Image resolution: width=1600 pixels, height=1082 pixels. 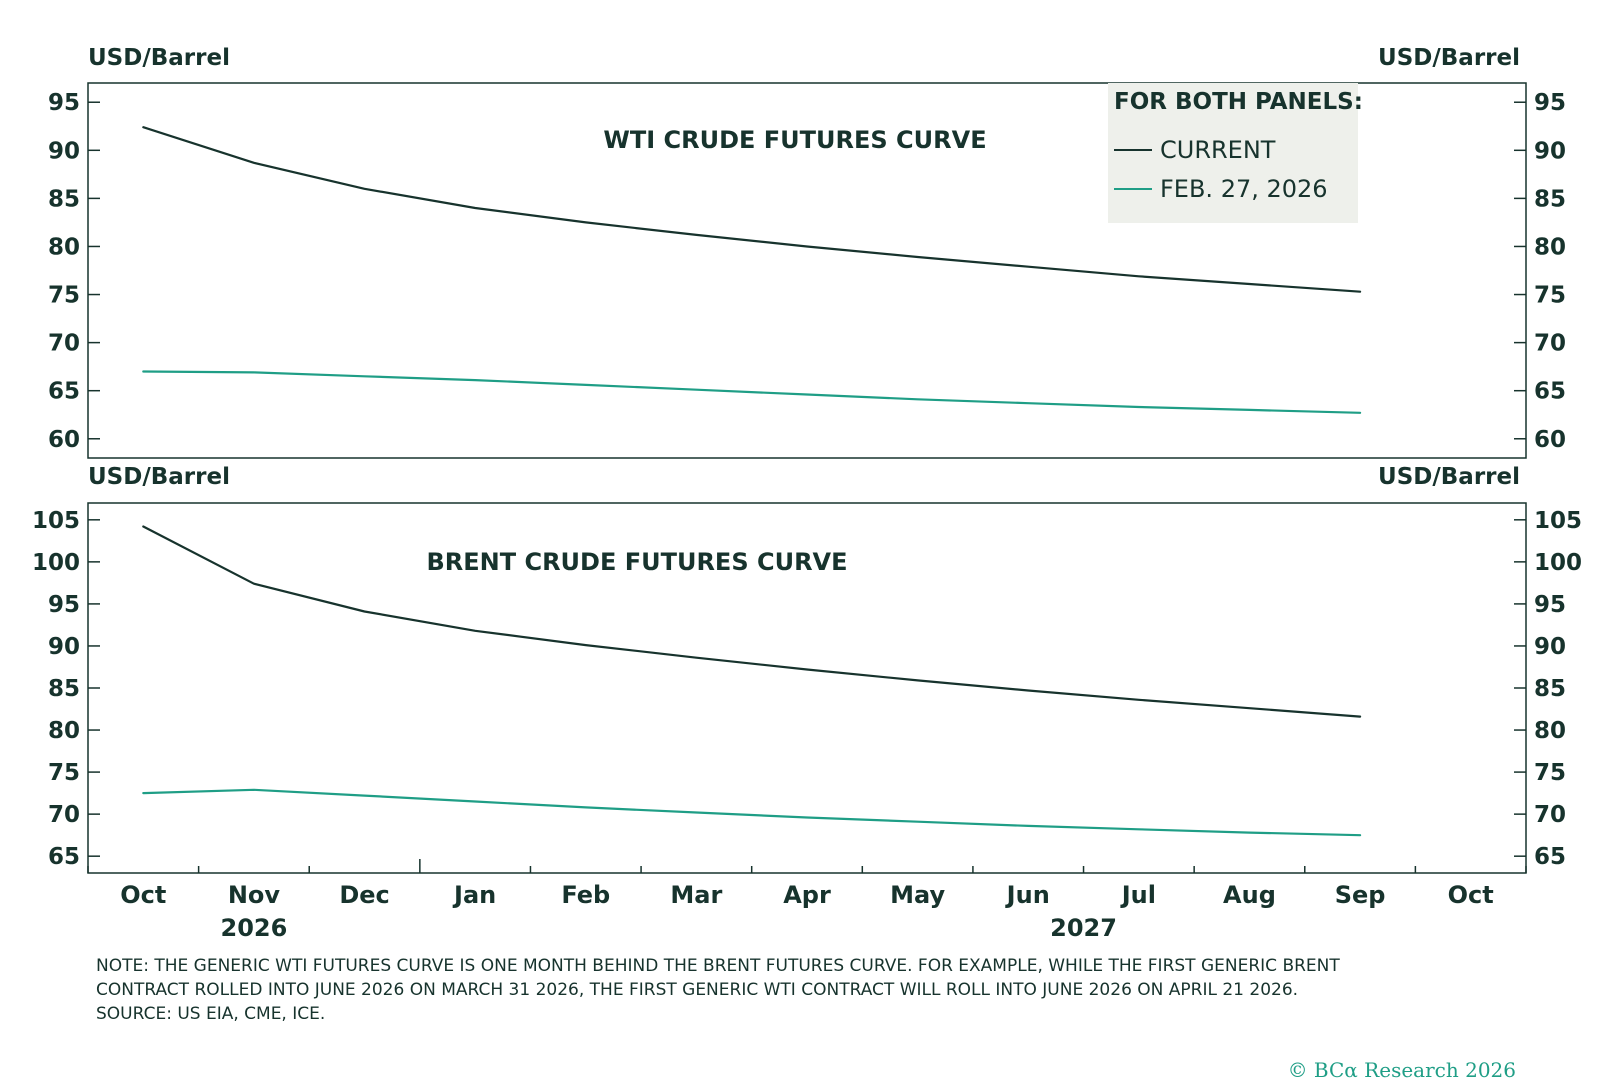 What do you see at coordinates (1550, 344) in the screenshot?
I see `wti-ytick-label-right: 70` at bounding box center [1550, 344].